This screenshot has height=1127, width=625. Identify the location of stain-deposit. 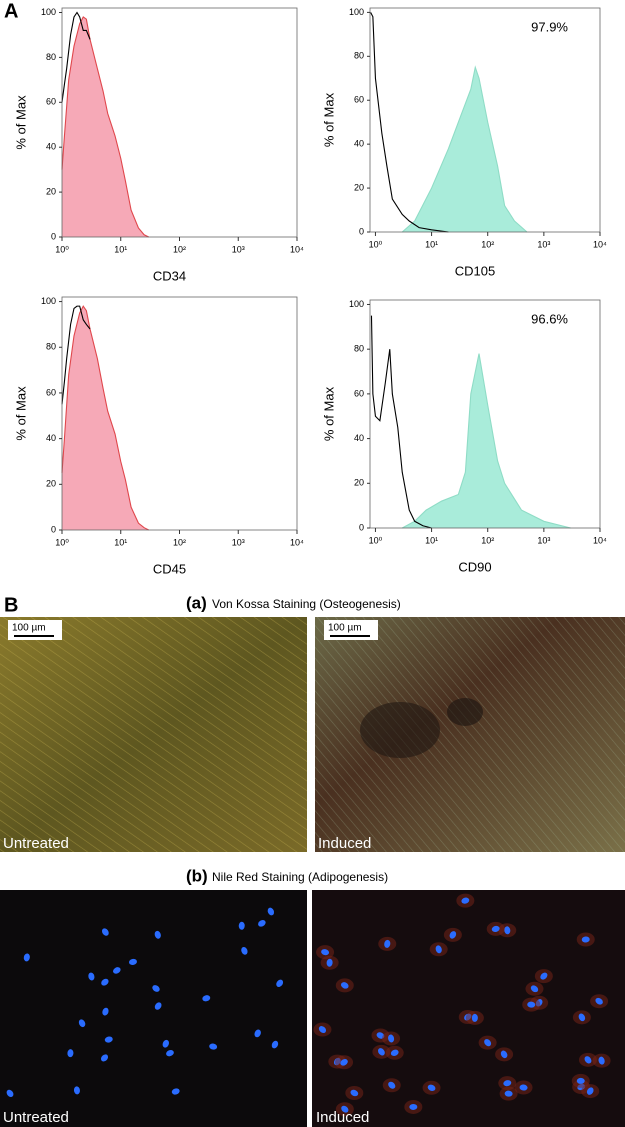
(400, 730).